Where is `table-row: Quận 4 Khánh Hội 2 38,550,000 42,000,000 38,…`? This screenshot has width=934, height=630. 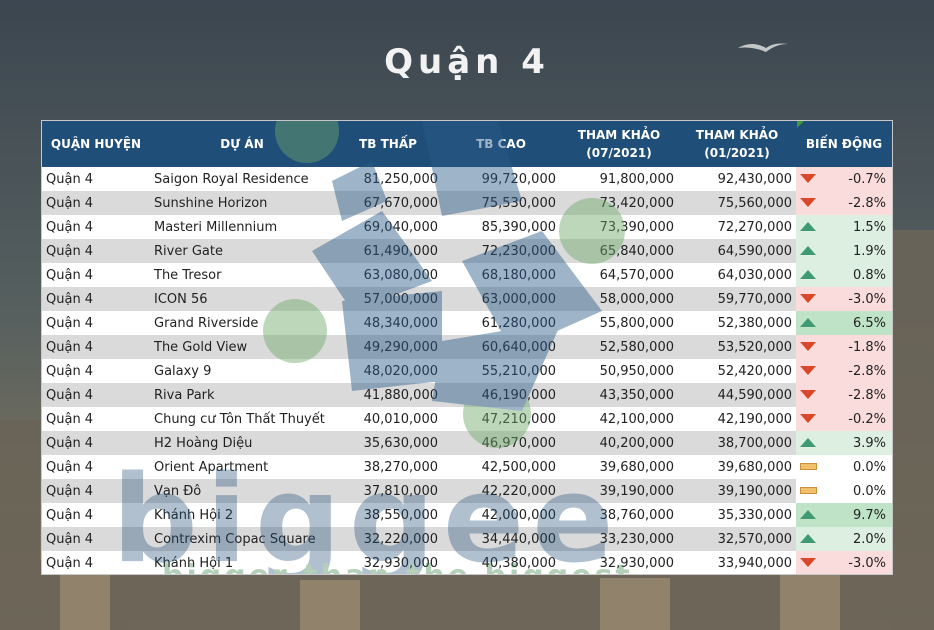 table-row: Quận 4 Khánh Hội 2 38,550,000 42,000,000 38,… is located at coordinates (467, 515).